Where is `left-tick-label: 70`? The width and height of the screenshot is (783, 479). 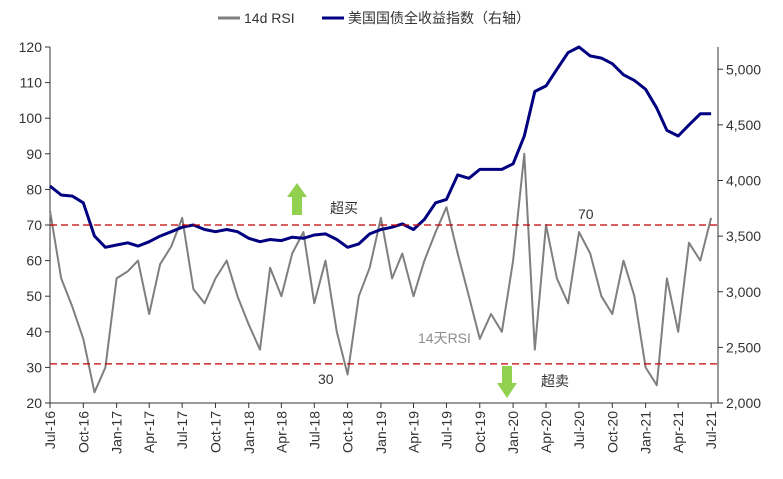 left-tick-label: 70 is located at coordinates (34, 225).